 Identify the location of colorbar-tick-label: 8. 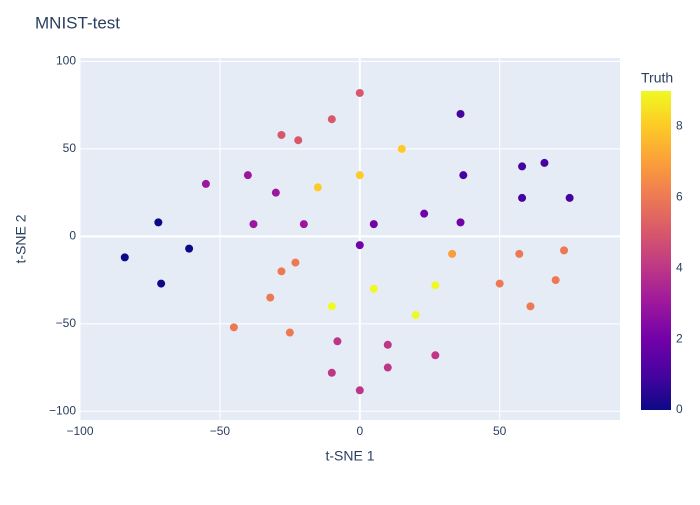
(679, 126).